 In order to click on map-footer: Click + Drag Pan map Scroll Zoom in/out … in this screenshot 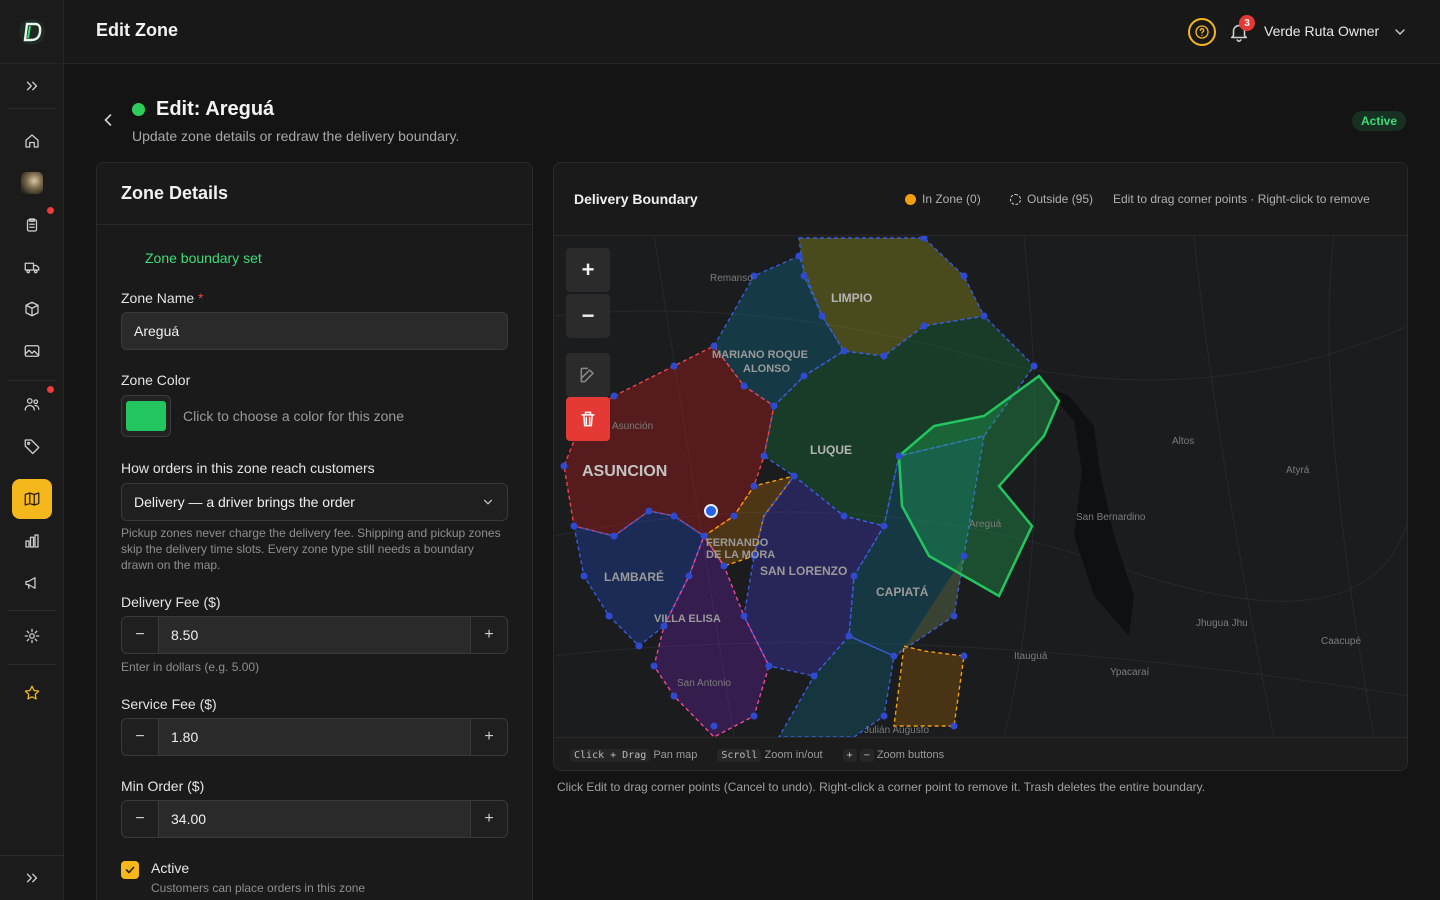, I will do `click(980, 753)`.